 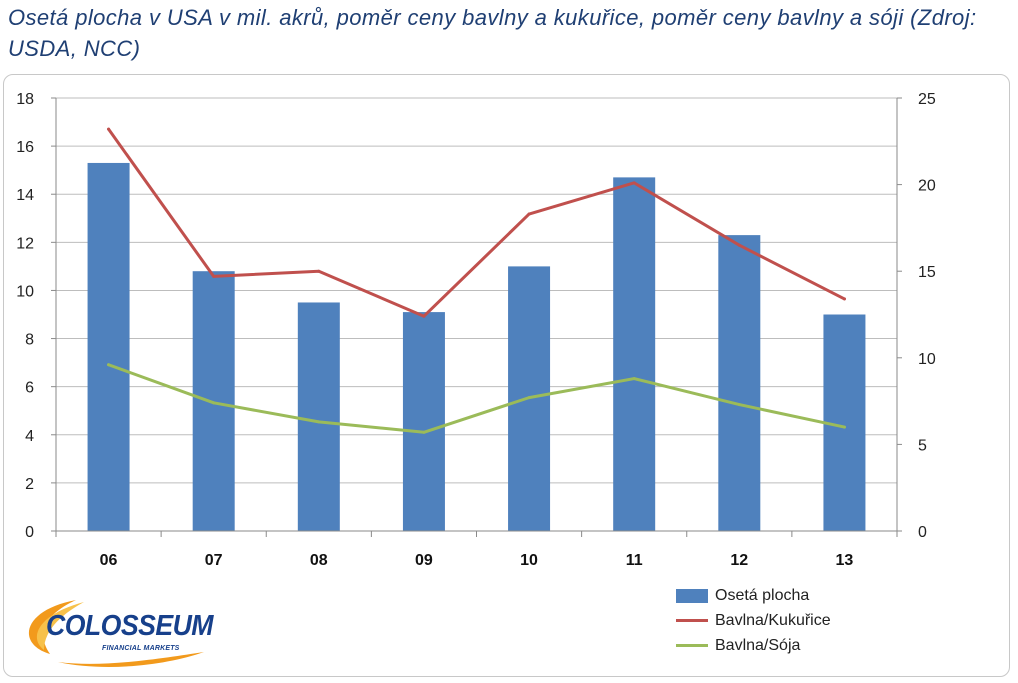 I want to click on left-axis-tick-label: 12, so click(x=25, y=243).